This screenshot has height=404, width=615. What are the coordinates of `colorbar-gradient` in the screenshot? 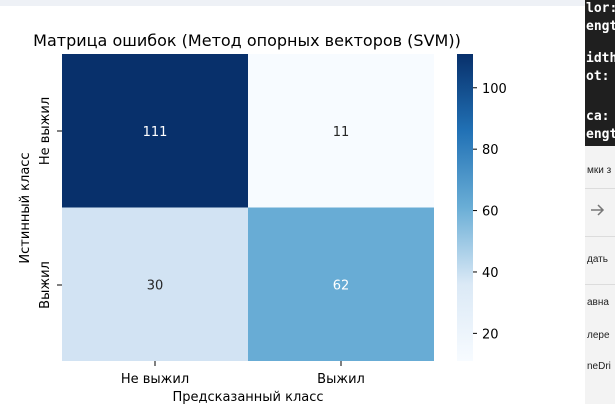 It's located at (465, 207).